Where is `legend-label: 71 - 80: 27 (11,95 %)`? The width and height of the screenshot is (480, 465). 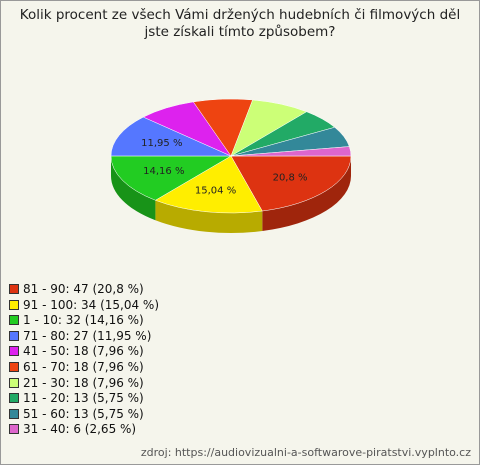
legend-label: 71 - 80: 27 (11,95 %) is located at coordinates (87, 335).